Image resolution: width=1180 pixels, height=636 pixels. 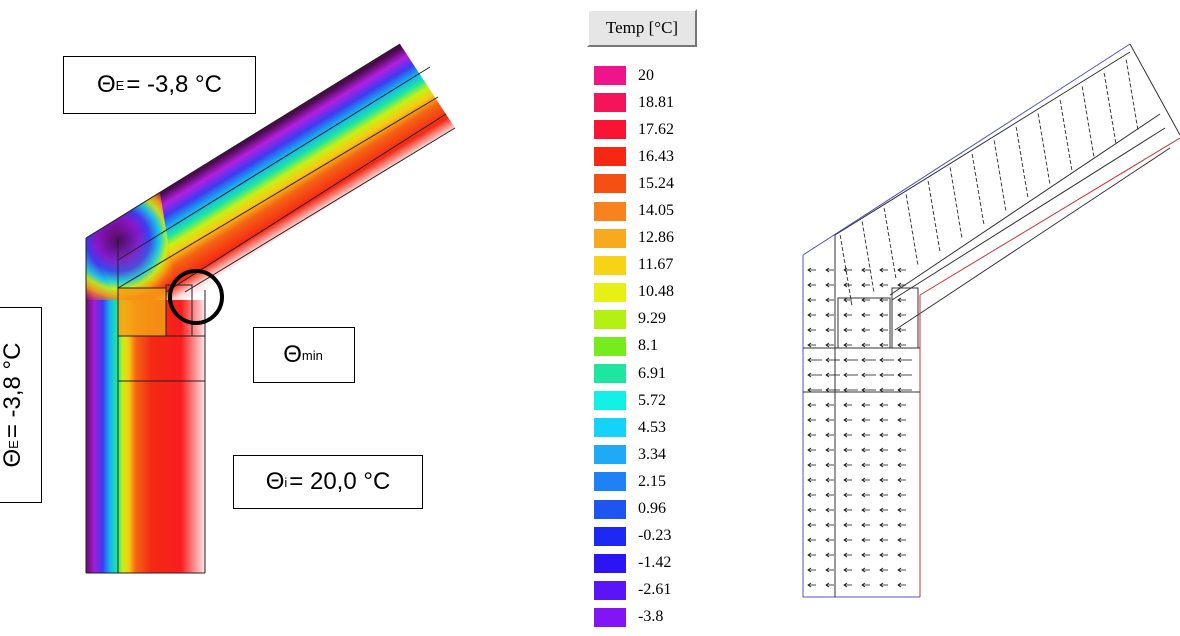 I want to click on legend-row: 0.96, so click(x=634, y=509).